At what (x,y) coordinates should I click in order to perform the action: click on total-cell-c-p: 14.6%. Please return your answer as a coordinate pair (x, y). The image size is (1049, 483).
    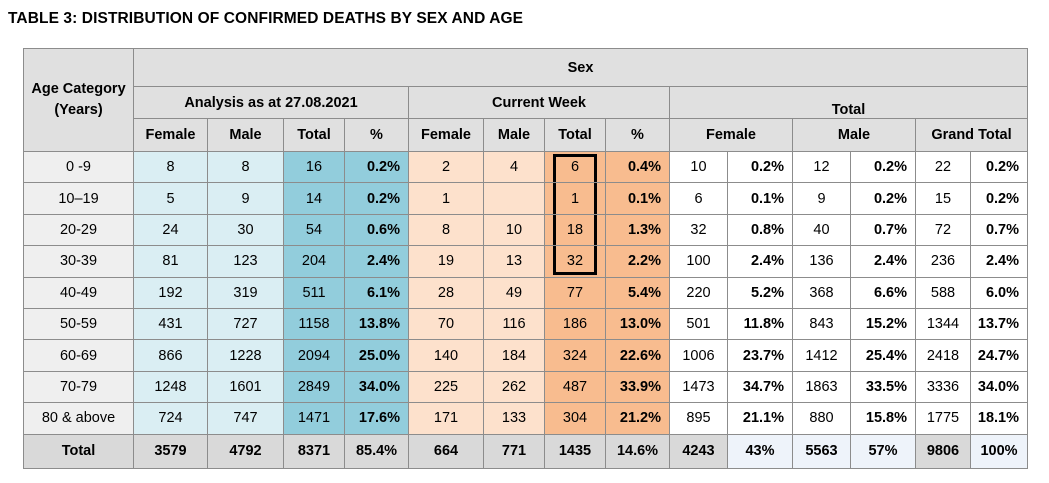
    Looking at the image, I should click on (637, 451).